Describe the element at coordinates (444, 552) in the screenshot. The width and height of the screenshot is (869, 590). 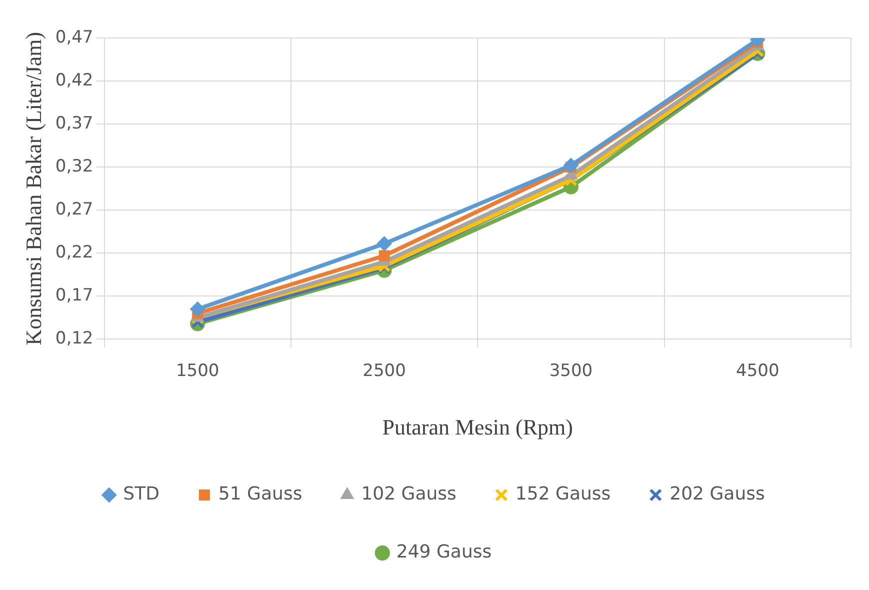
I see `legend-label: 249 Gauss` at that location.